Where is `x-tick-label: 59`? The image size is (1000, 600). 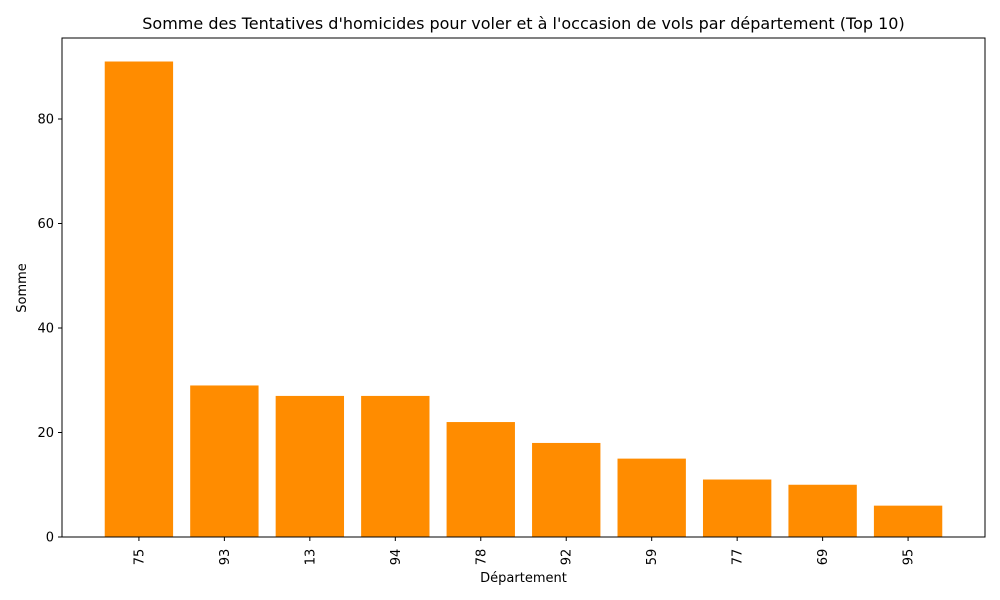
x-tick-label: 59 is located at coordinates (652, 557).